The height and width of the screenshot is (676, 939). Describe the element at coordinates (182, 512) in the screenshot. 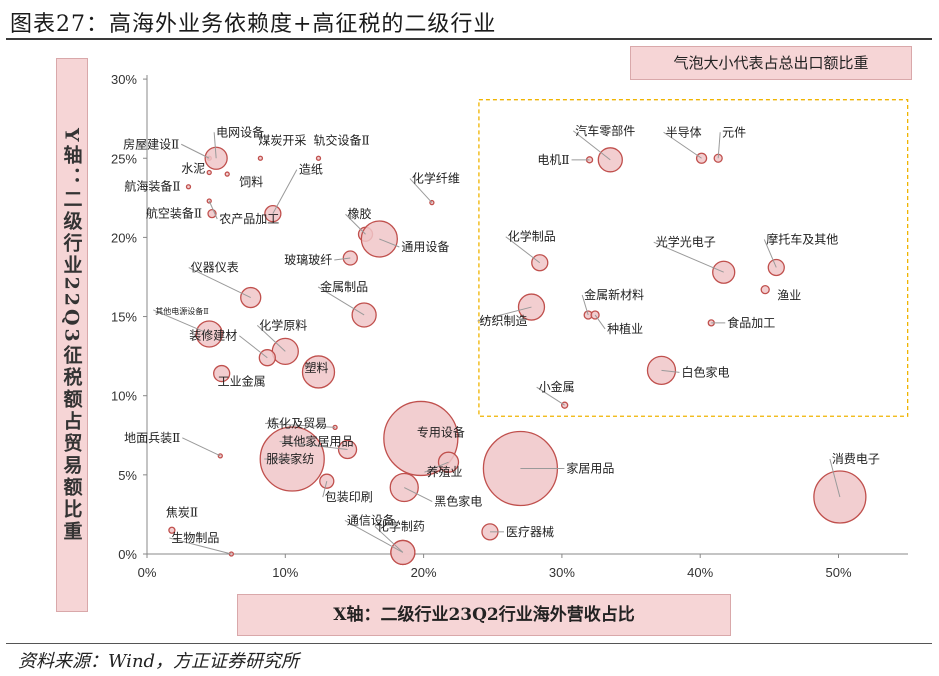

I see `point-label-49: 焦炭Ⅱ` at that location.